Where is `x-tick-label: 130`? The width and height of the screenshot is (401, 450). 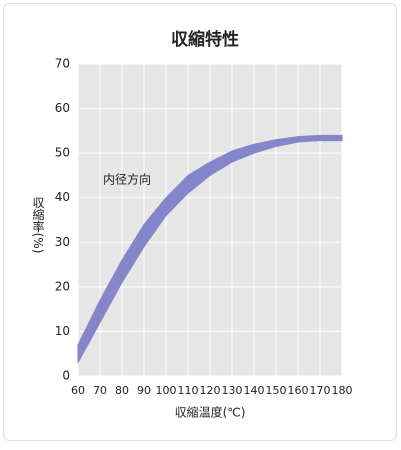
x-tick-label: 130 is located at coordinates (232, 390).